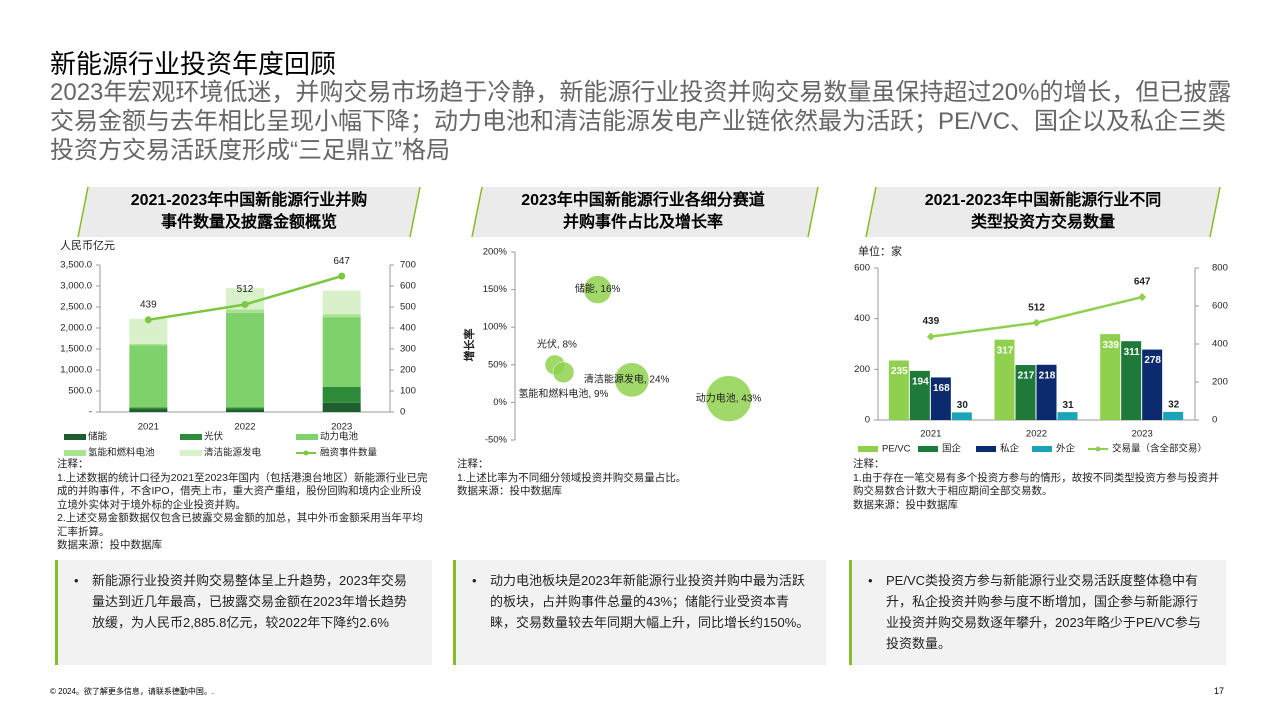 This screenshot has height=720, width=1280. What do you see at coordinates (76, 265) in the screenshot?
I see `y-tick-label: 3,500.0` at bounding box center [76, 265].